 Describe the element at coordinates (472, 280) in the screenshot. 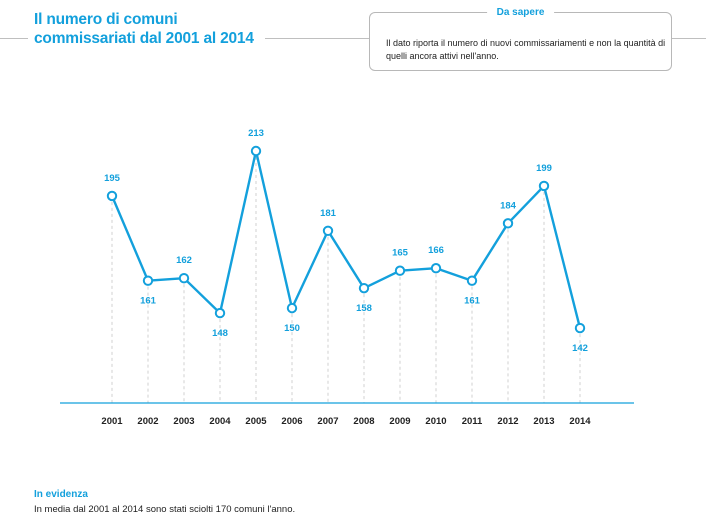

I see `data-point-2011` at that location.